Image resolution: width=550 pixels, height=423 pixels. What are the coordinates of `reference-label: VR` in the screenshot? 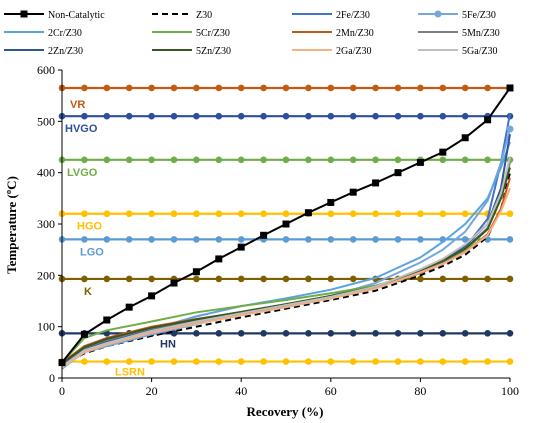 It's located at (77, 105).